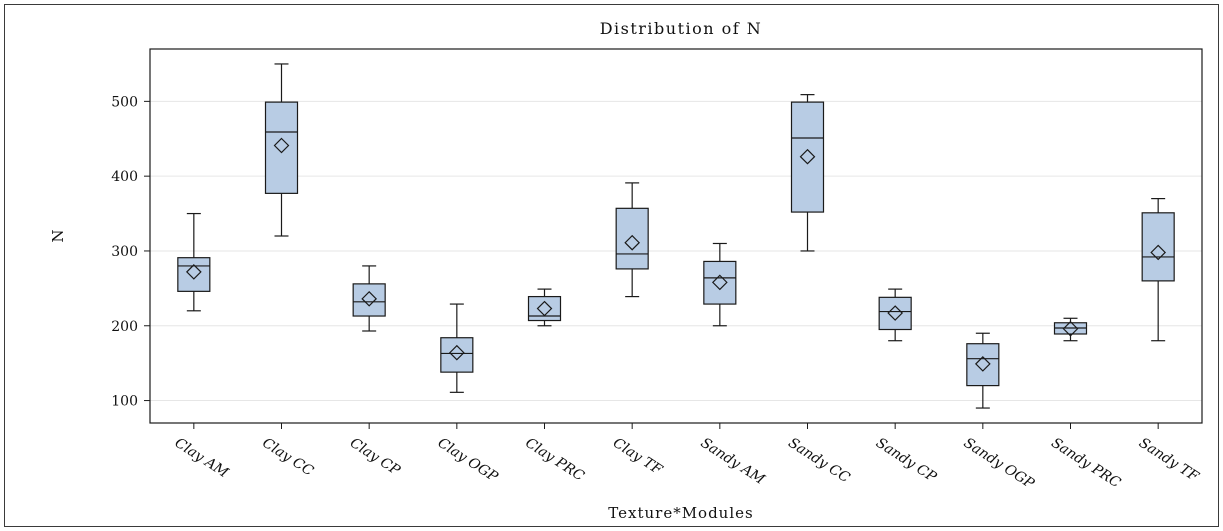 The image size is (1223, 531). I want to click on box-clay-tf, so click(632, 240).